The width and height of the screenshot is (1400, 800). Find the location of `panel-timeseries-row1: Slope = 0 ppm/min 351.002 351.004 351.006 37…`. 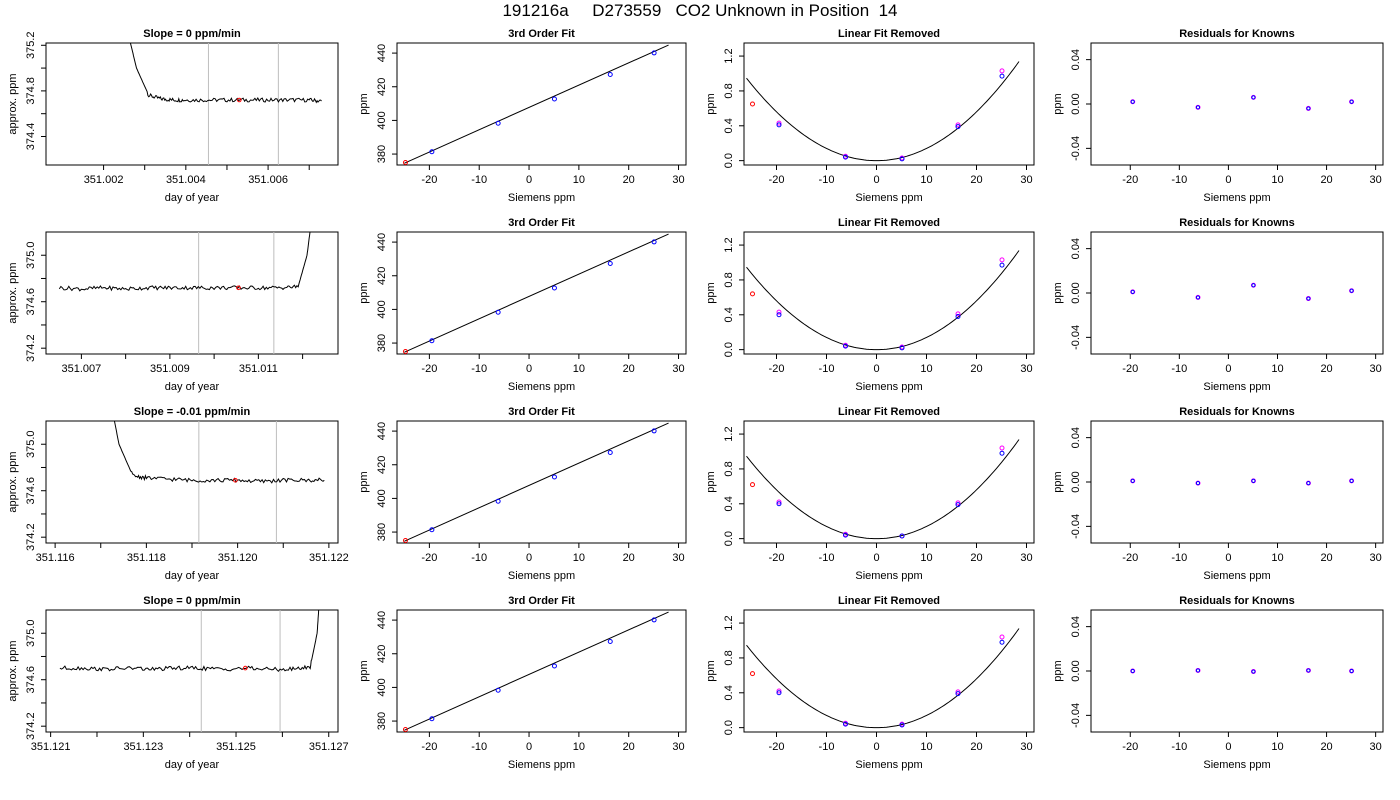

panel-timeseries-row1: Slope = 0 ppm/min 351.002 351.004 351.006 37… is located at coordinates (173, 116).